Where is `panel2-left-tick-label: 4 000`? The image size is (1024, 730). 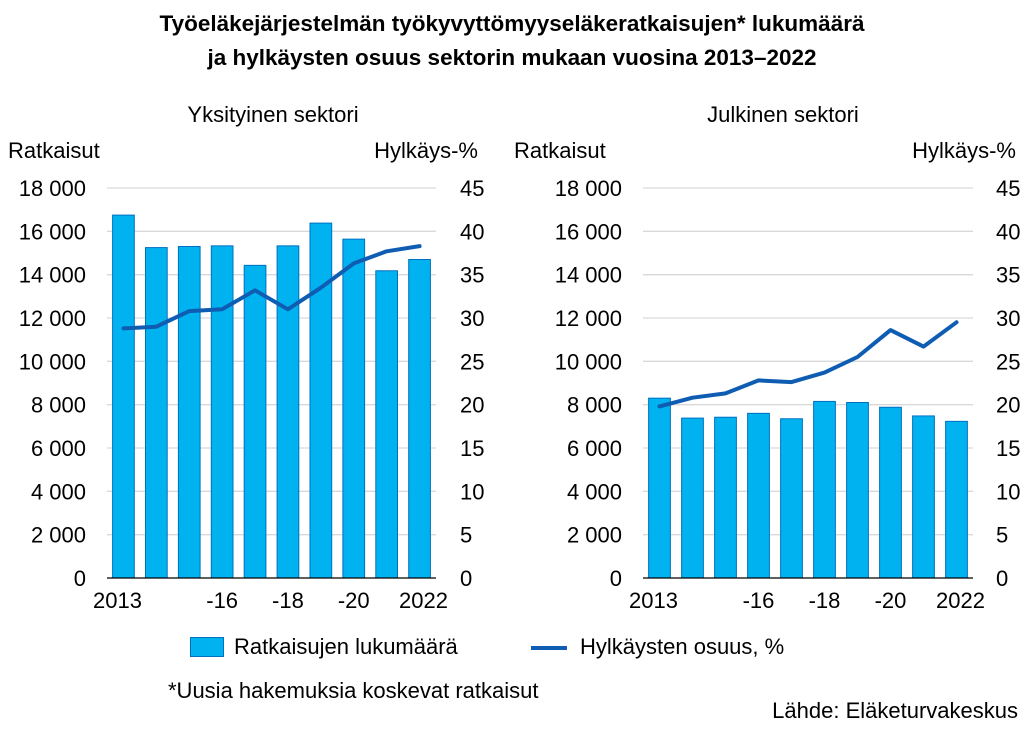 panel2-left-tick-label: 4 000 is located at coordinates (594, 491).